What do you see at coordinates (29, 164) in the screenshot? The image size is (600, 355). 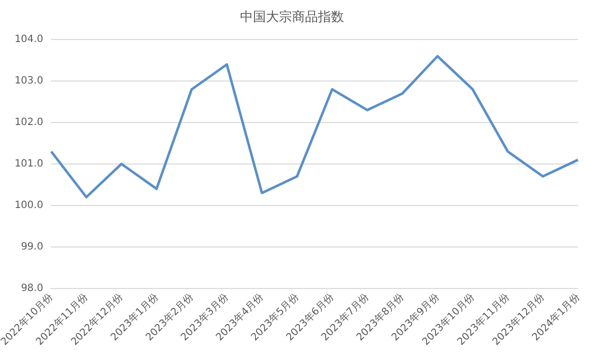 I see `y-tick-label: 101.0` at bounding box center [29, 164].